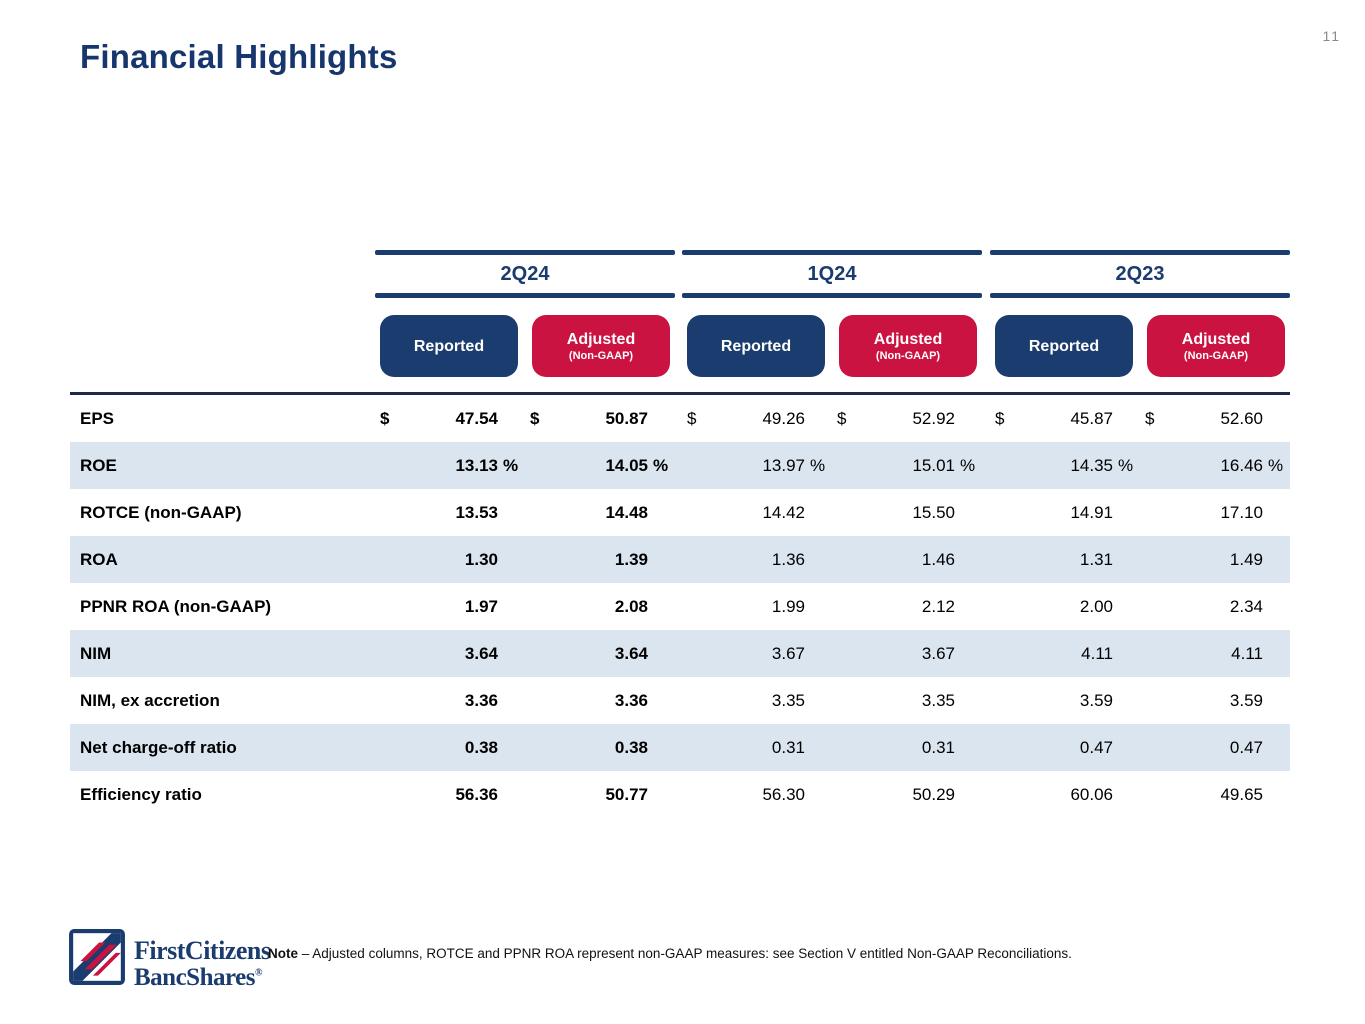 The height and width of the screenshot is (1024, 1365). I want to click on row-label: NIM, ex accretion, so click(150, 700).